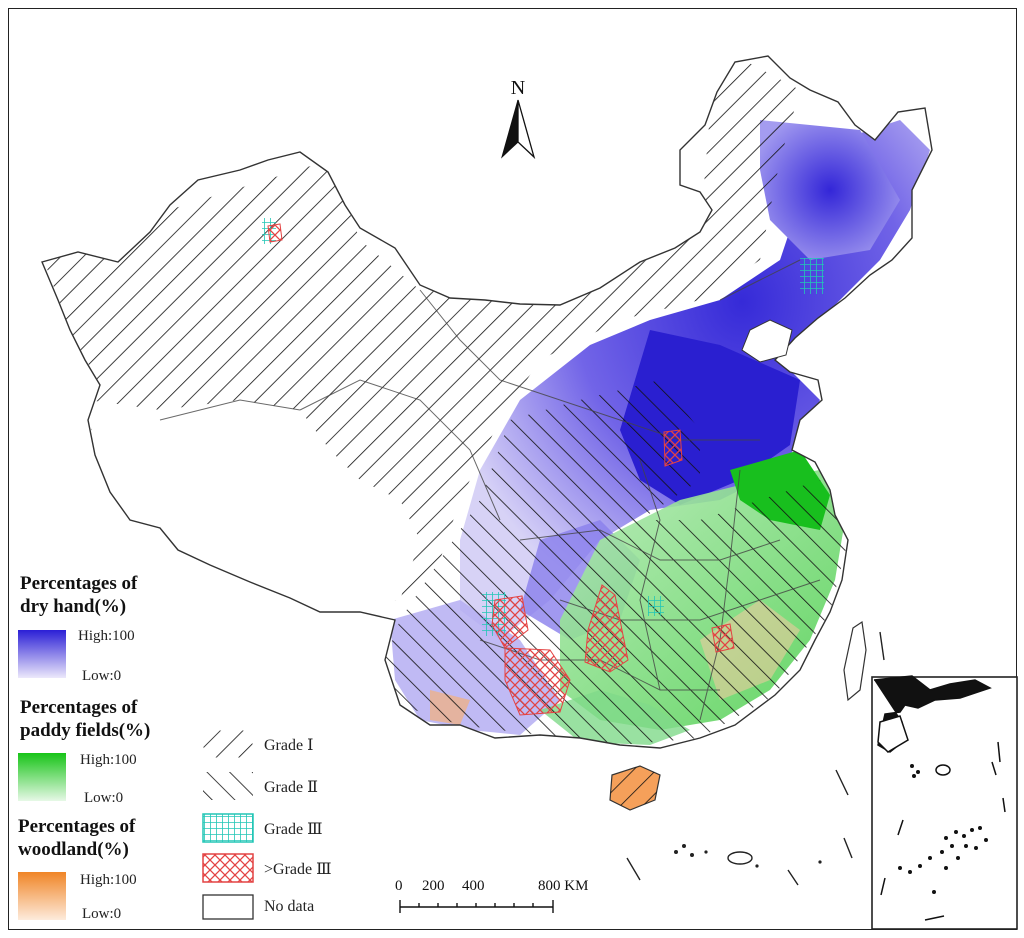 The image size is (1024, 938). Describe the element at coordinates (563, 886) in the screenshot. I see `scale-tick-800: 800 KM` at that location.